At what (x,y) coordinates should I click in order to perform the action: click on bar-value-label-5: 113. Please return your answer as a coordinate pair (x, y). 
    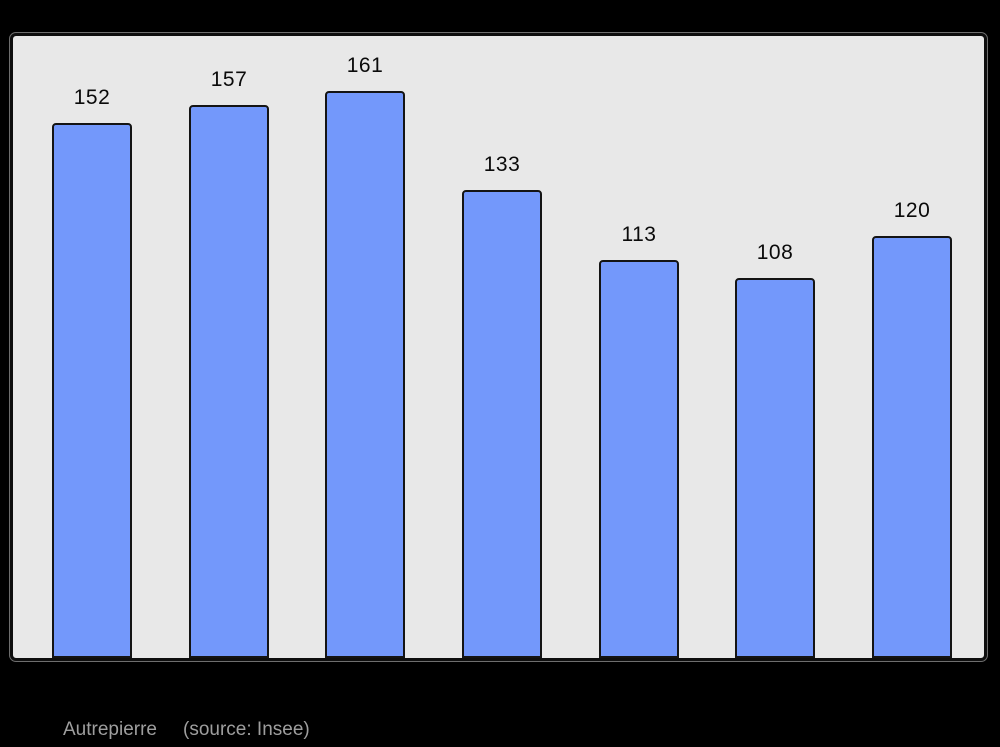
    Looking at the image, I should click on (639, 234).